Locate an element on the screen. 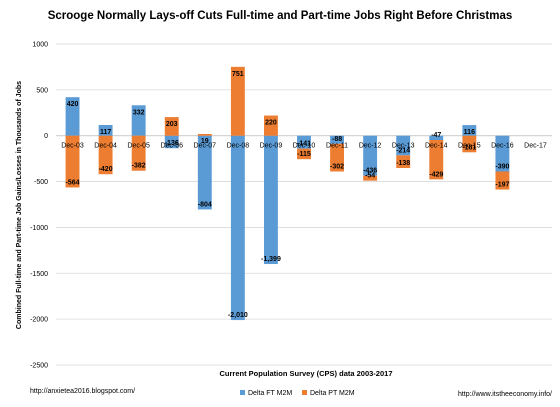 This screenshot has width=560, height=407. x-tick-label: Dec-09 is located at coordinates (271, 146).